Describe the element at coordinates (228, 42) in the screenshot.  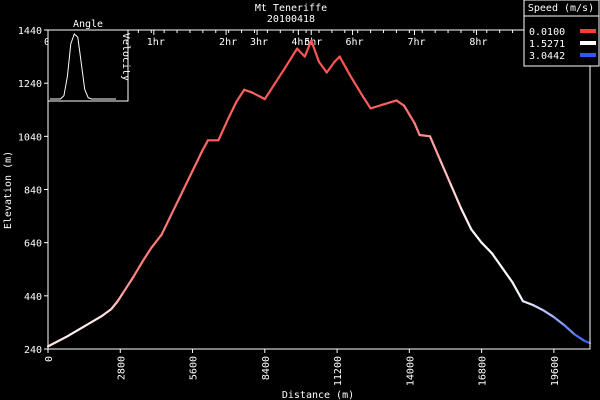
I see `time-tick-label: 2hr` at that location.